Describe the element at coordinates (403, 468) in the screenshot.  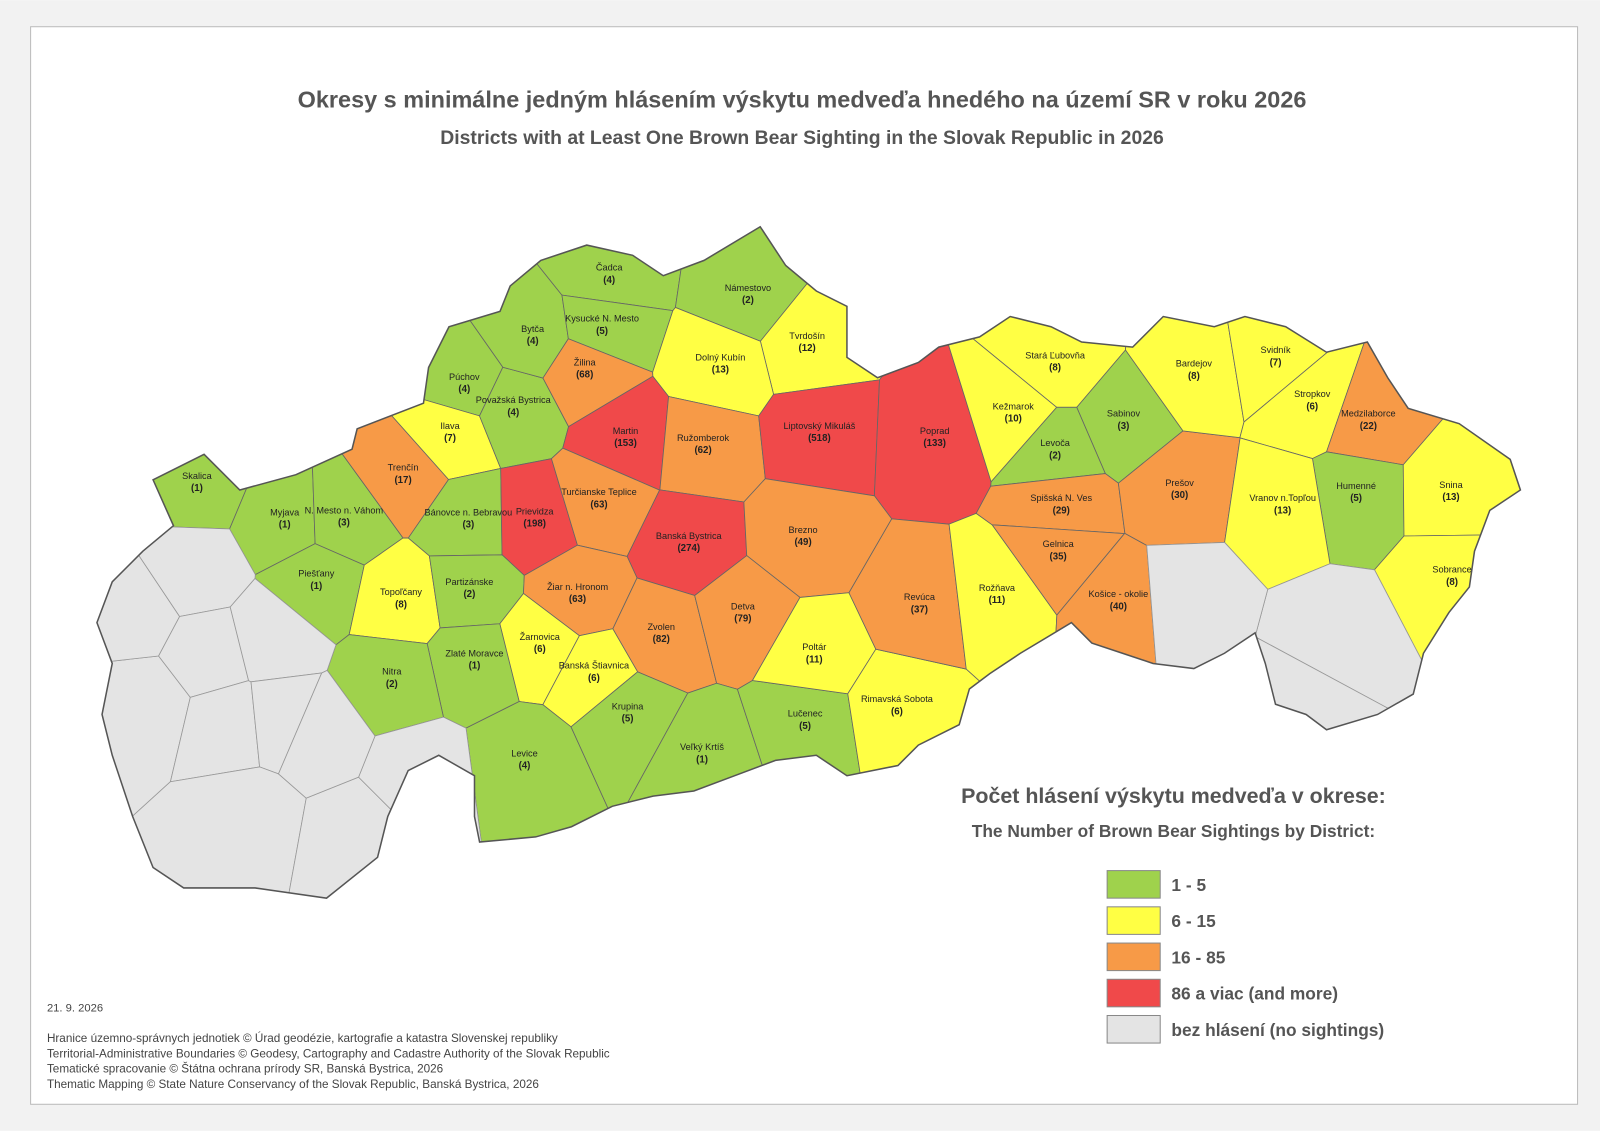
I see `district-name: Trenčín` at that location.